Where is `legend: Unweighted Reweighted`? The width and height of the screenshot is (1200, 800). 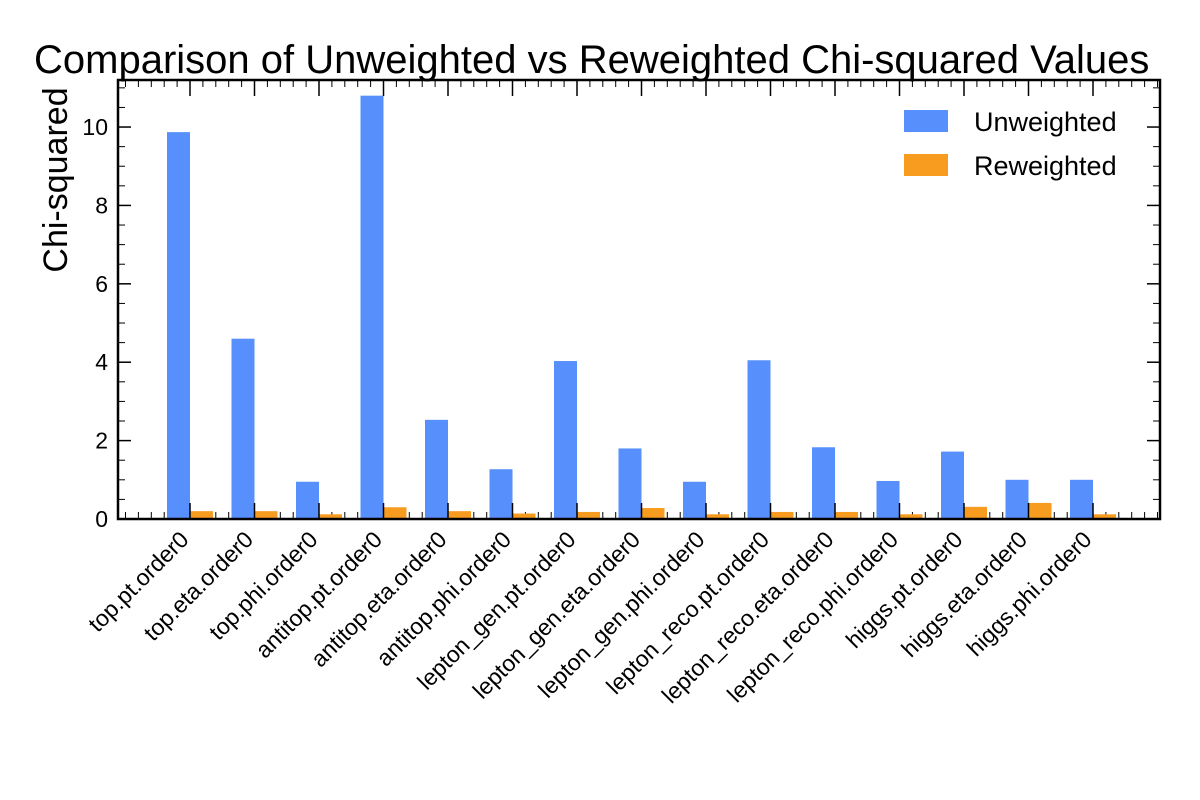 legend: Unweighted Reweighted is located at coordinates (1010, 144).